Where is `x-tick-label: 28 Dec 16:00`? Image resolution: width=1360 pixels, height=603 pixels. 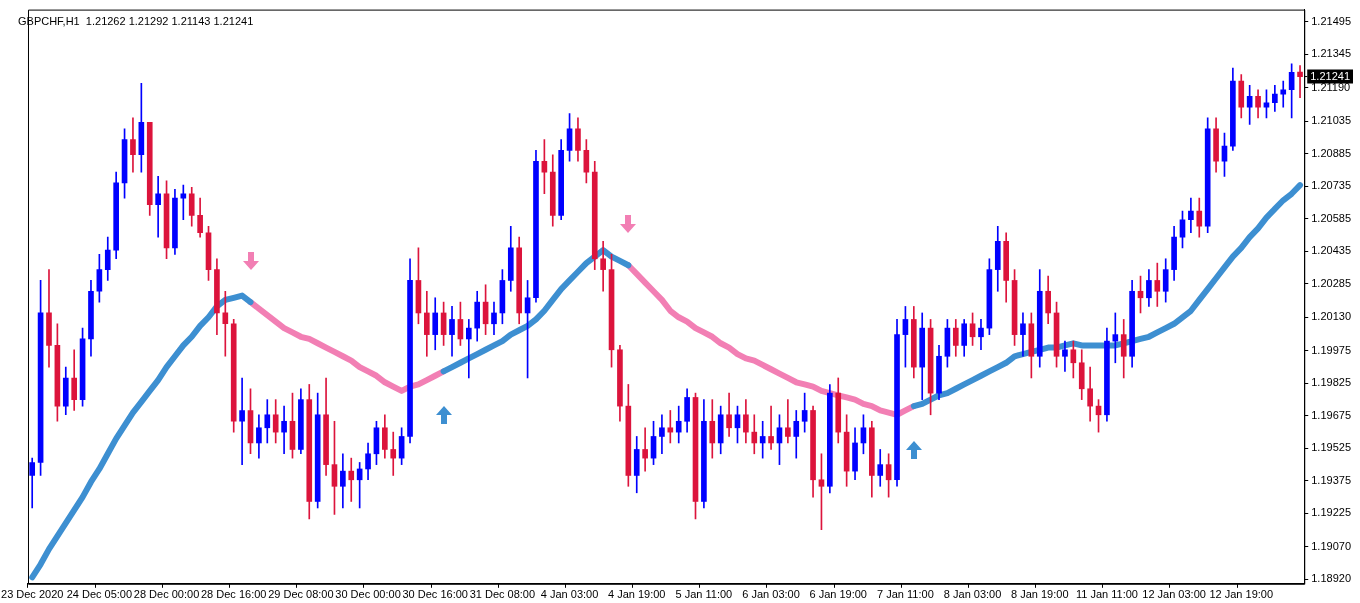 x-tick-label: 28 Dec 16:00 is located at coordinates (233, 594).